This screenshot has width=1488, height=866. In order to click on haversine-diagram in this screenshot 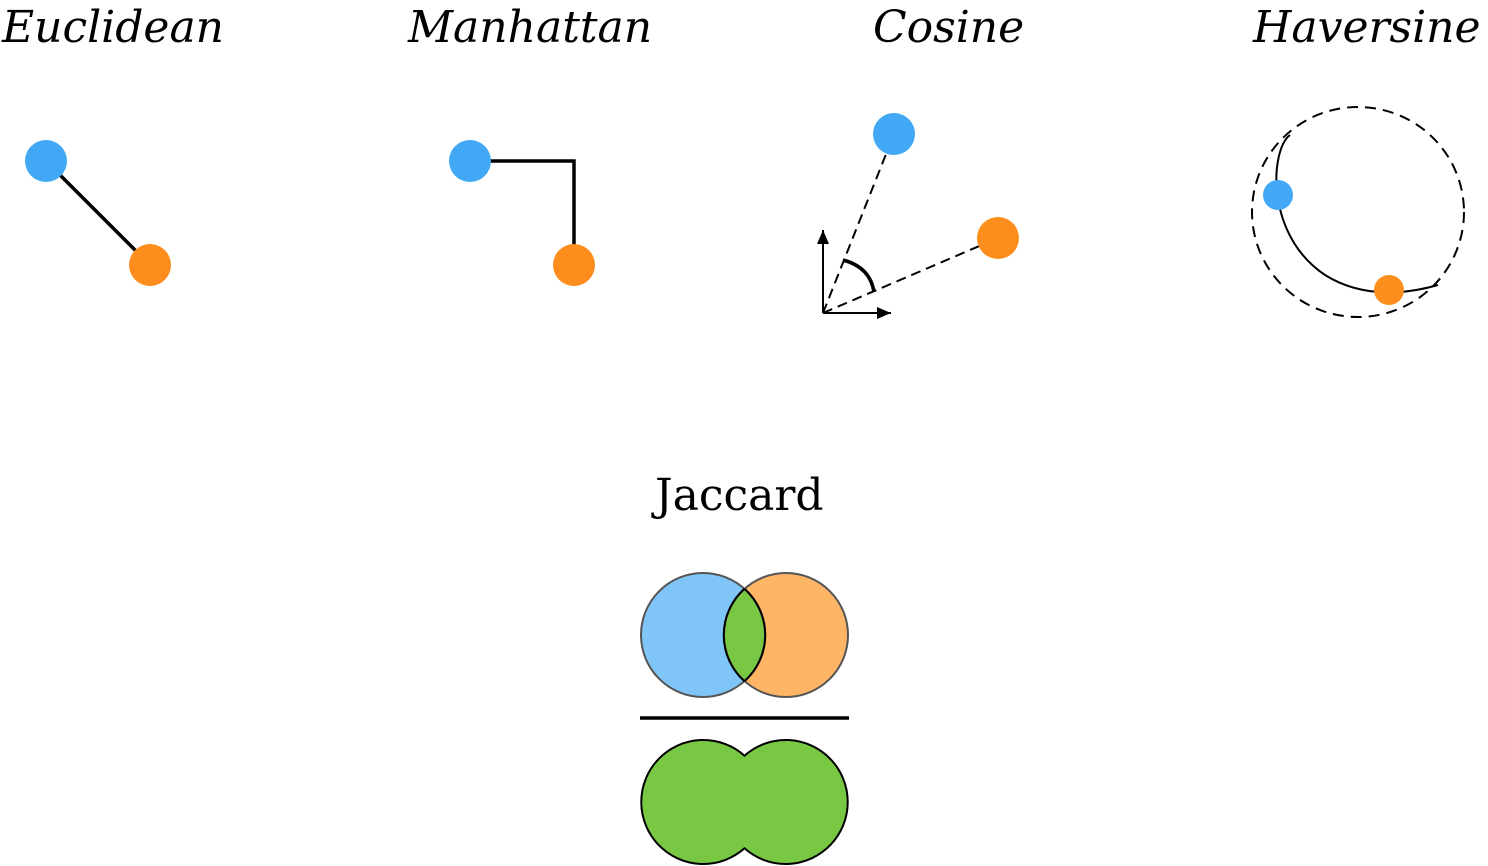, I will do `click(1358, 212)`.